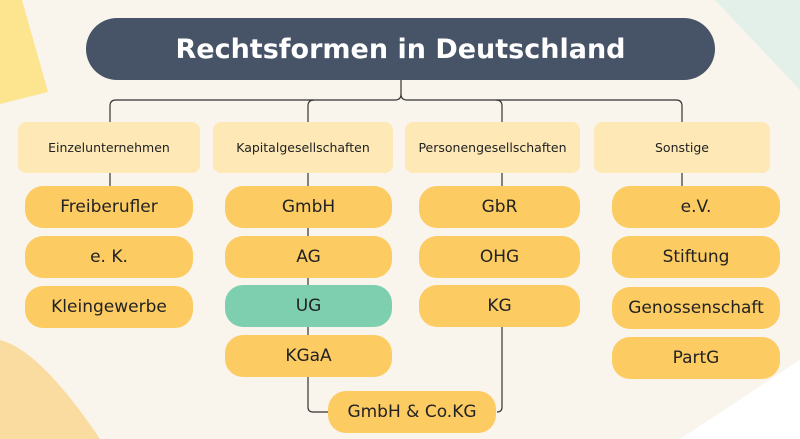 Image resolution: width=800 pixels, height=439 pixels. What do you see at coordinates (24, 52) in the screenshot?
I see `decor-triangle-yellow` at bounding box center [24, 52].